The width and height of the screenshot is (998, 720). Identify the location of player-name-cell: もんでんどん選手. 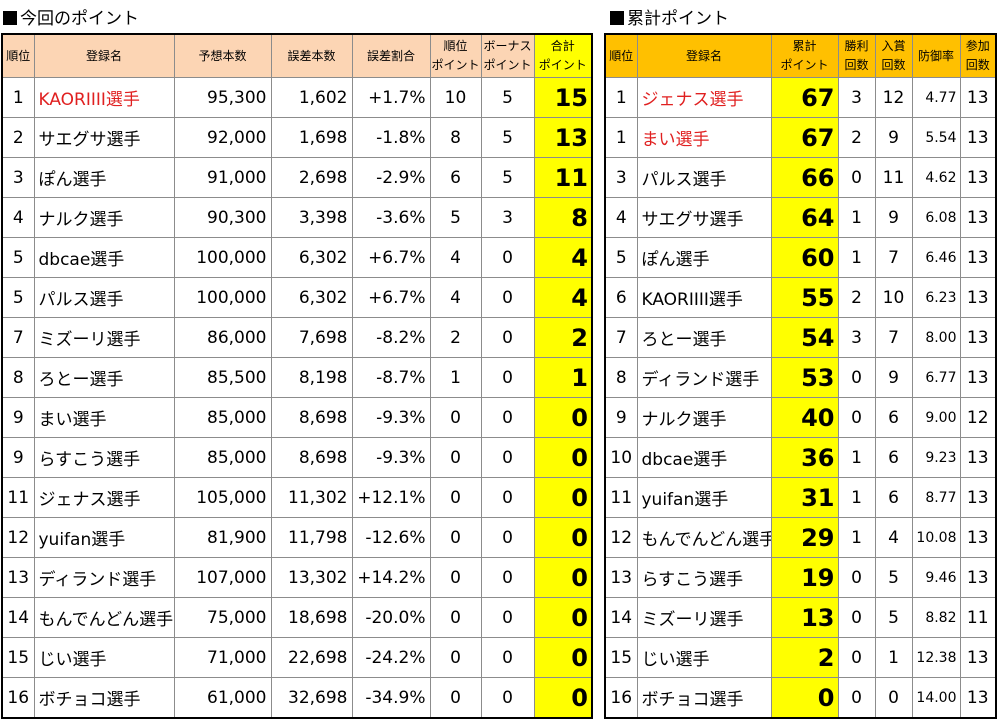
(704, 537).